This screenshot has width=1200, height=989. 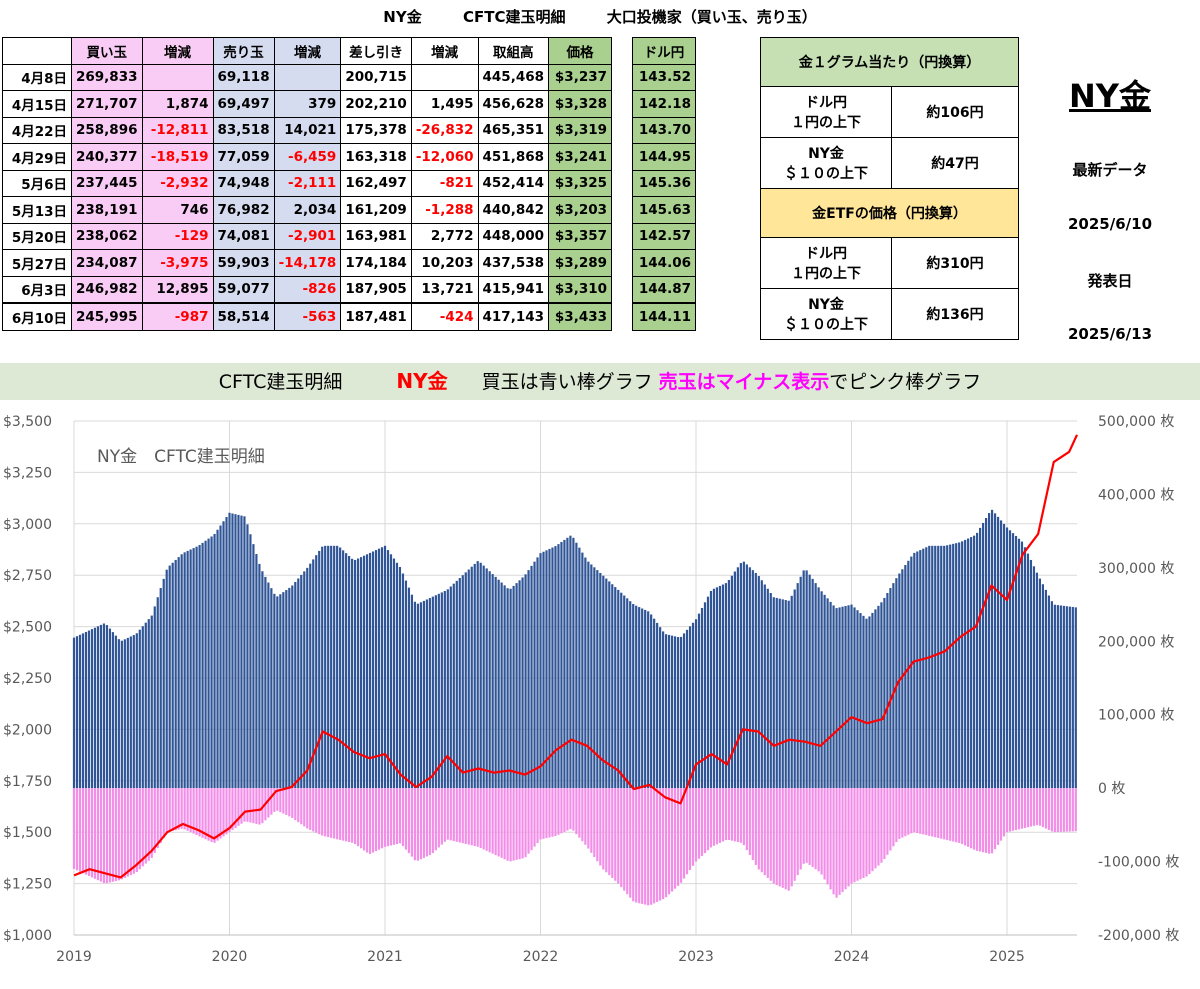 I want to click on table-cell: -1,288, so click(x=444, y=210).